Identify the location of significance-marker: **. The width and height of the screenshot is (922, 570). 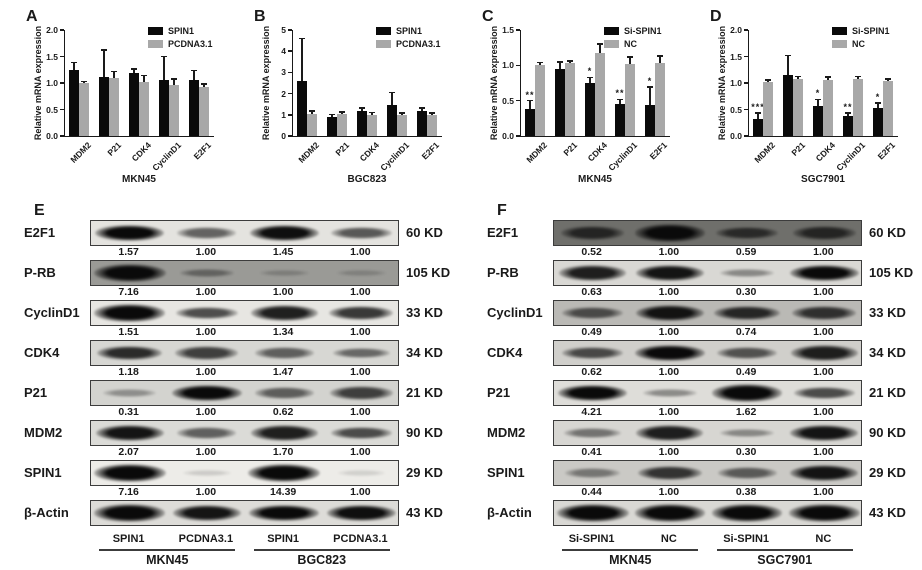
(620, 93).